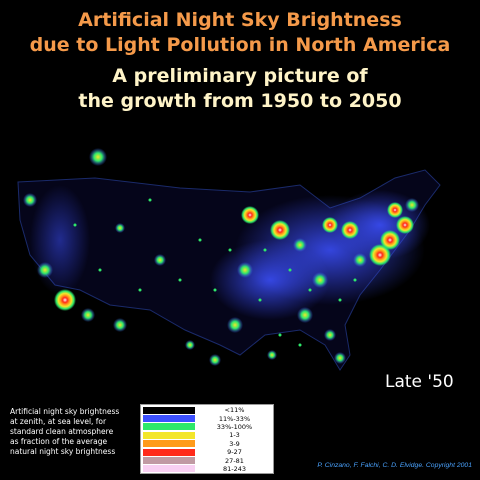 Image resolution: width=480 pixels, height=480 pixels. Describe the element at coordinates (65, 411) in the screenshot. I see `legend-description-line: Artificial night sky brightness` at that location.